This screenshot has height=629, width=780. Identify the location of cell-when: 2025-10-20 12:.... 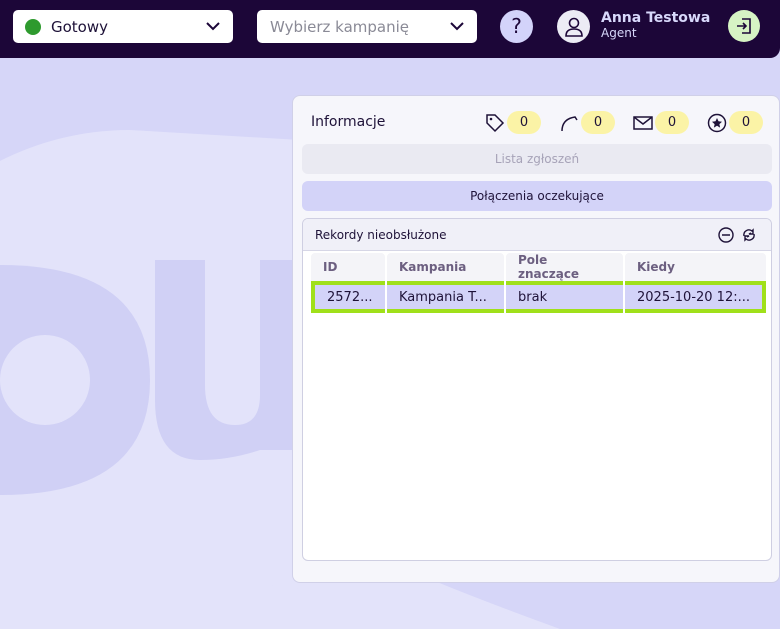
(696, 297).